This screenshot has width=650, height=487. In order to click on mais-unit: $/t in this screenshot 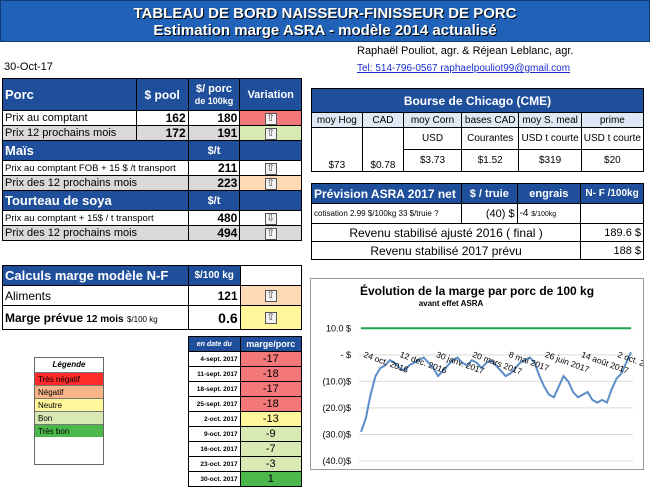, I will do `click(214, 150)`.